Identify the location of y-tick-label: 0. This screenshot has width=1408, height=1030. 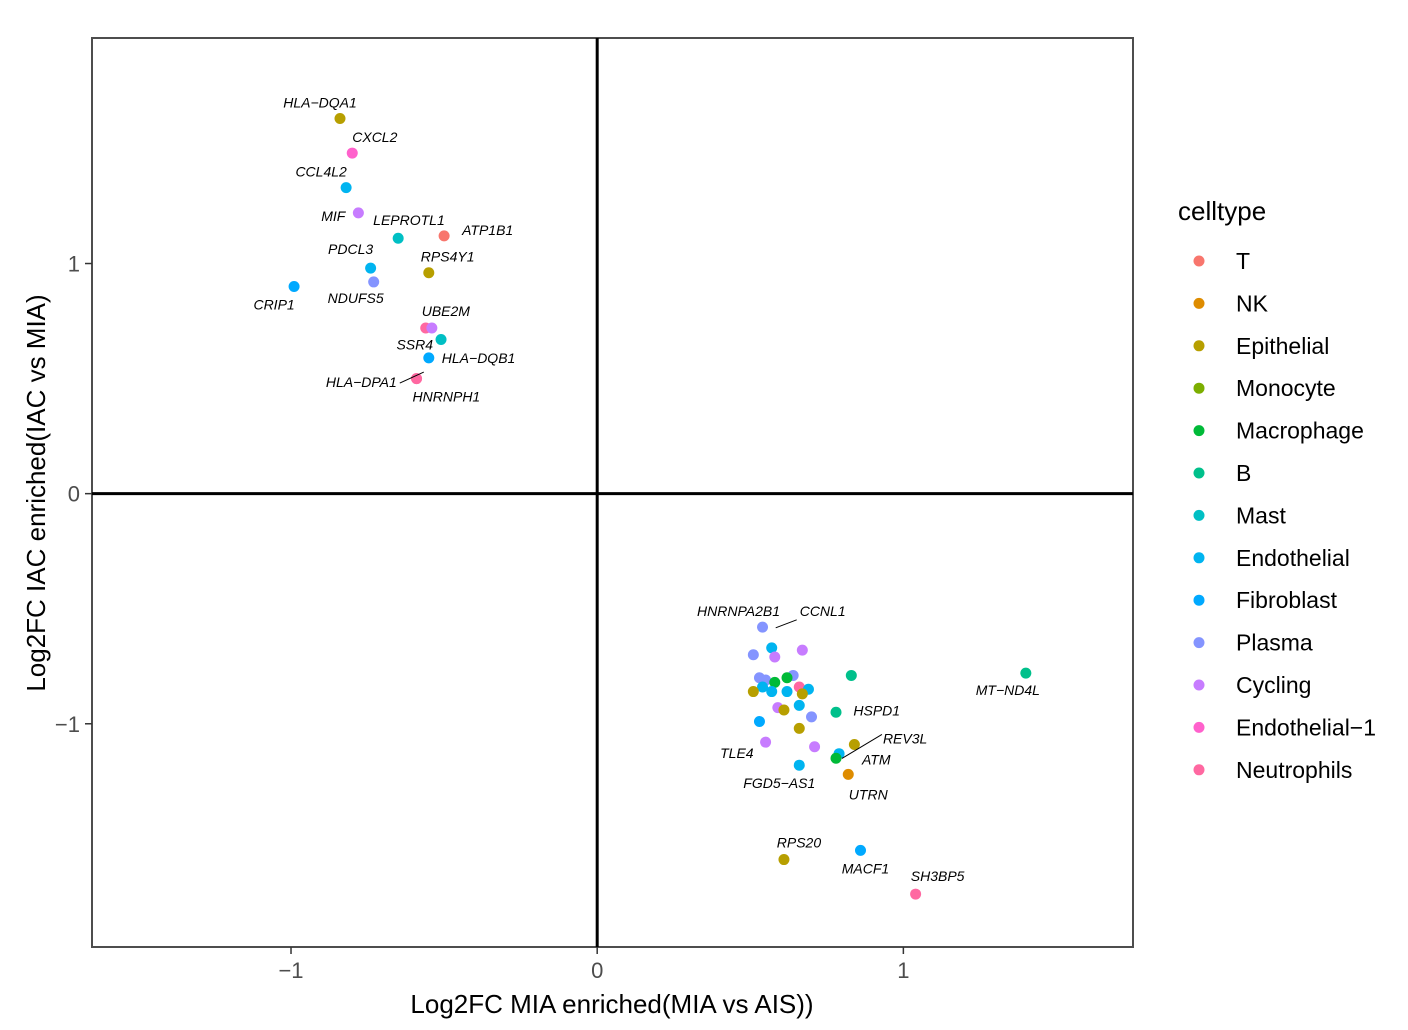
(74, 494).